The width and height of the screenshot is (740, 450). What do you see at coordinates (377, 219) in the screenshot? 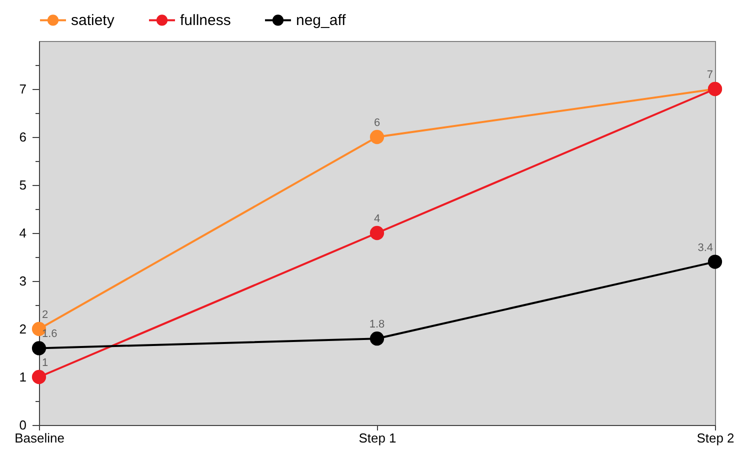
I see `data-label: 4` at bounding box center [377, 219].